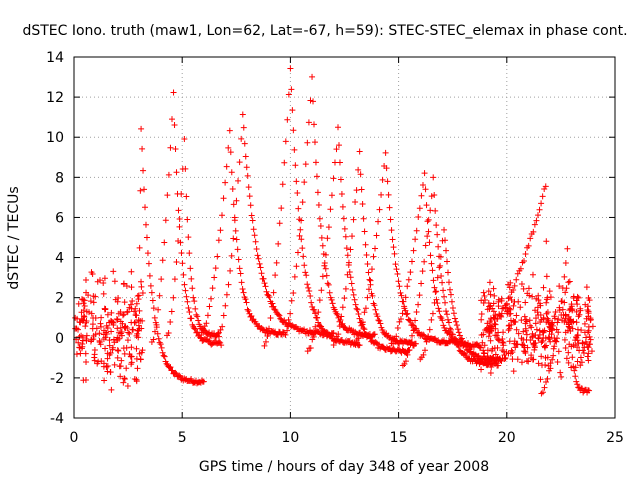  I want to click on y-tick-label: -2, so click(57, 379).